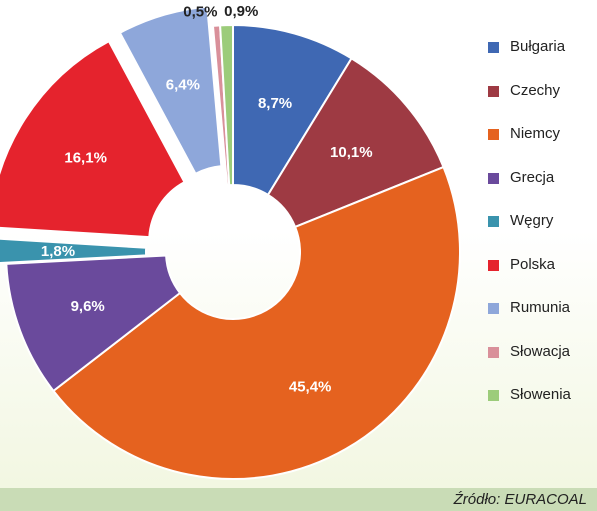  I want to click on slice-slowenia, so click(226, 105).